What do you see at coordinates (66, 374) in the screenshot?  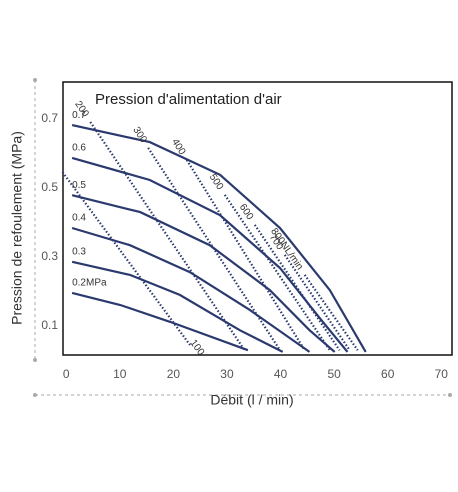 I see `x-tick-label: 0` at bounding box center [66, 374].